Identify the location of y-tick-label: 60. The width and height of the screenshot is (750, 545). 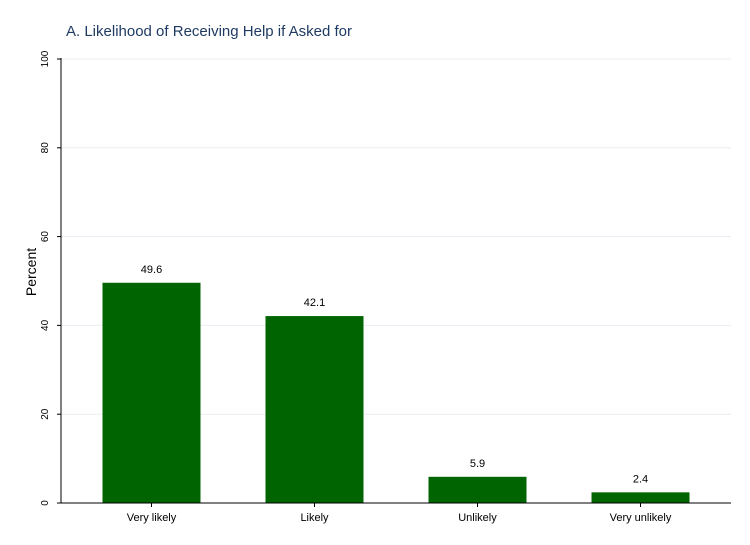
(45, 237).